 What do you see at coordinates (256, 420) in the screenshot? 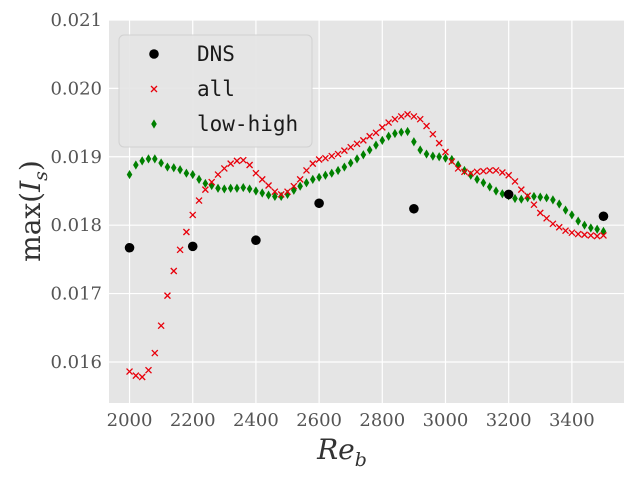
I see `x-tick-label: 2400` at bounding box center [256, 420].